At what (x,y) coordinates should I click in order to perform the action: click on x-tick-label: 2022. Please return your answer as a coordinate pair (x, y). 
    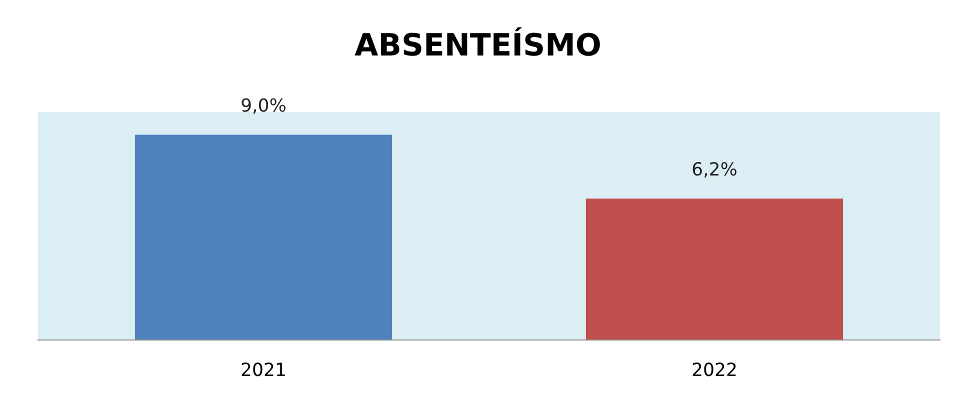
    Looking at the image, I should click on (714, 369).